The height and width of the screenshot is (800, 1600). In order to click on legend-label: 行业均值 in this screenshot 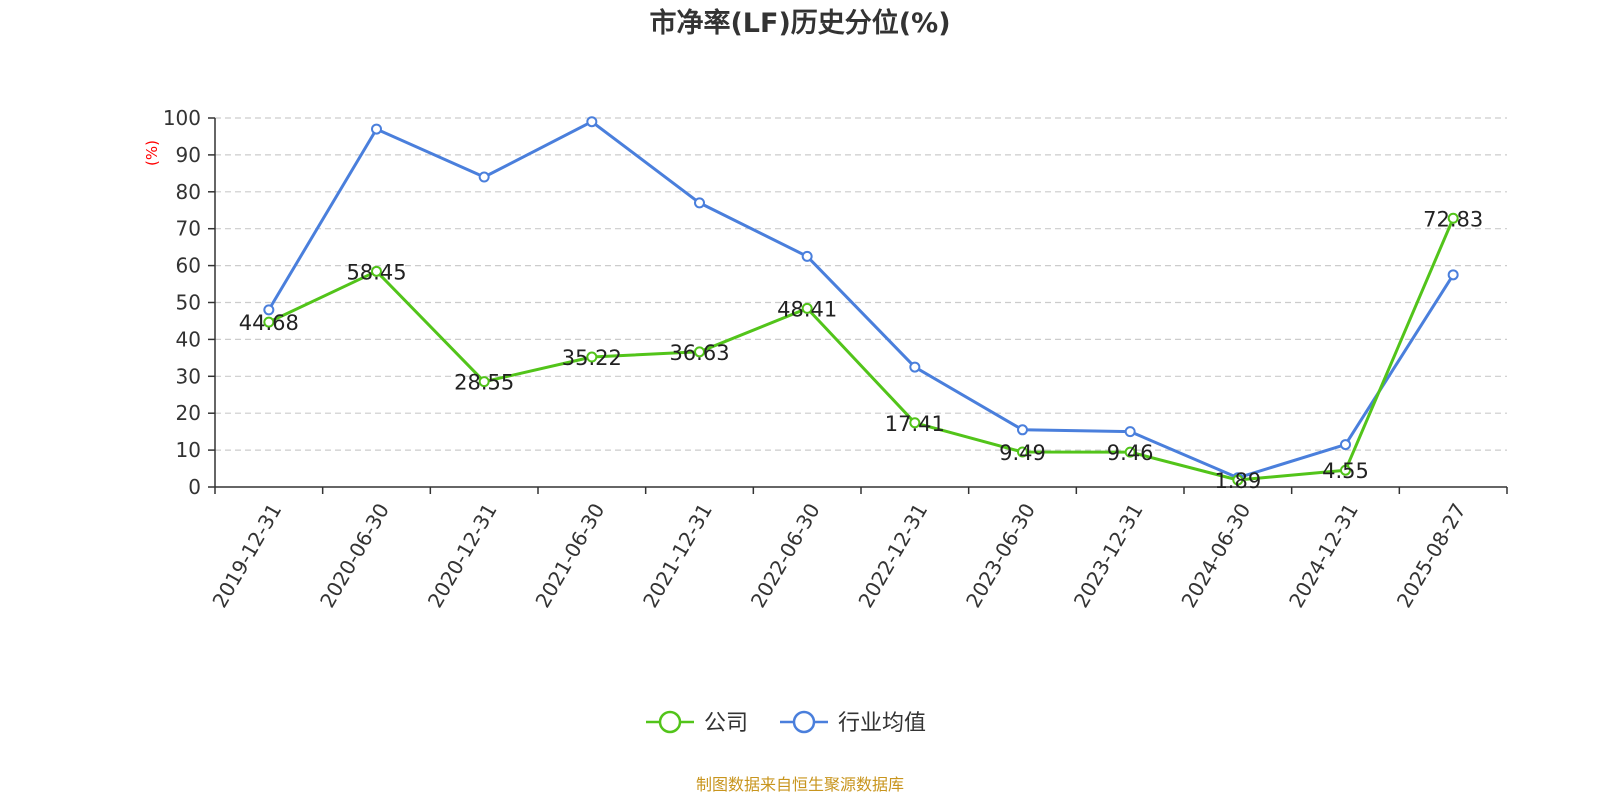, I will do `click(882, 723)`.